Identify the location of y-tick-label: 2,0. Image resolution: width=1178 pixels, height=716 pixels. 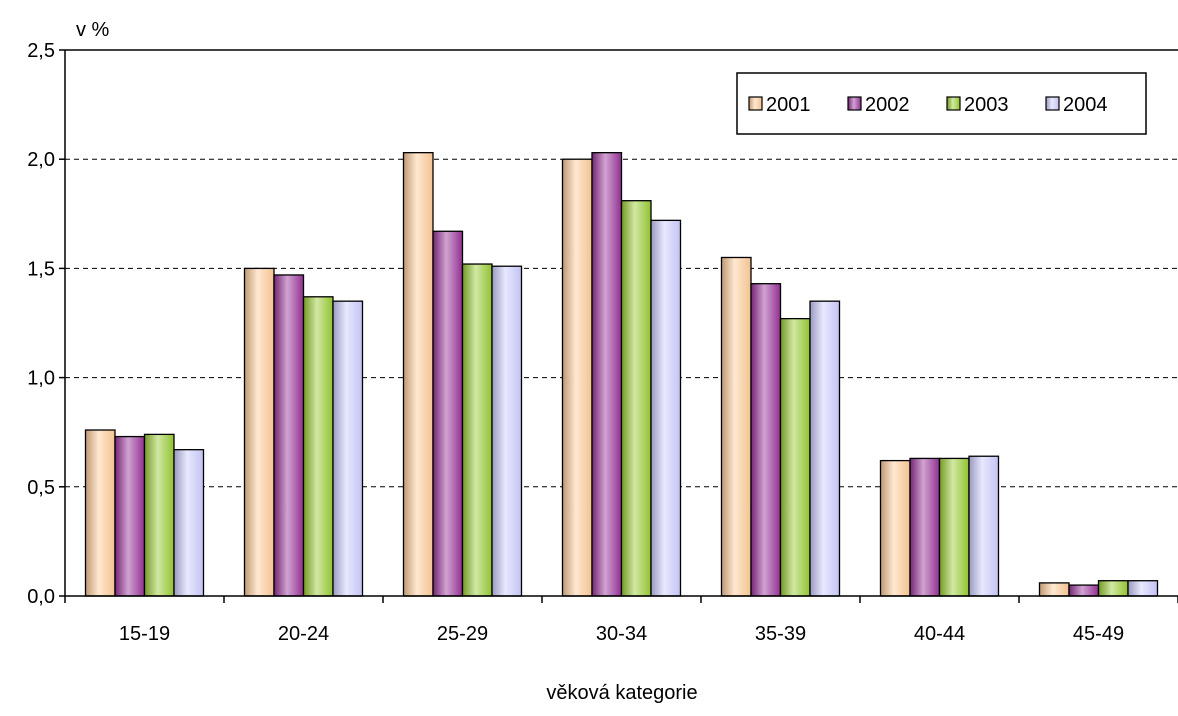
(41, 160).